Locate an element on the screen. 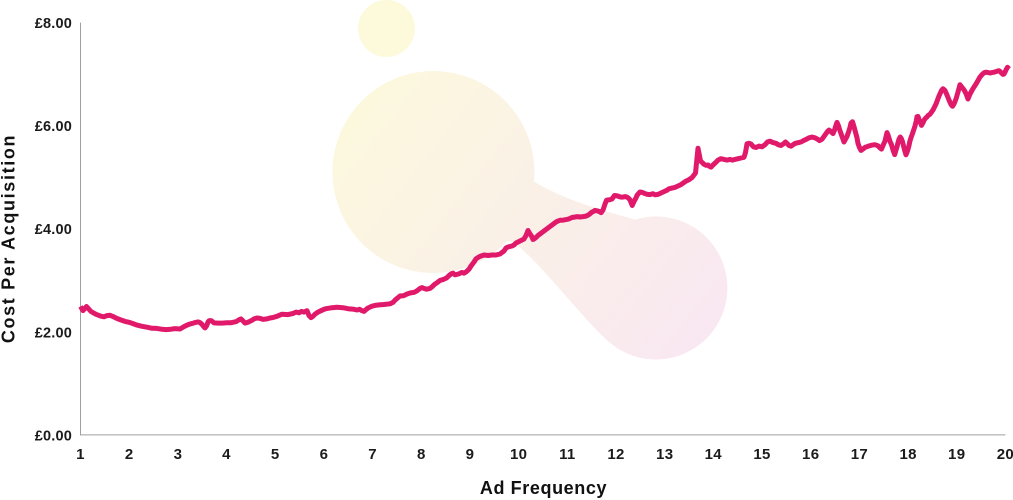 This screenshot has width=1013, height=500. svg-text: 19 is located at coordinates (956, 454).